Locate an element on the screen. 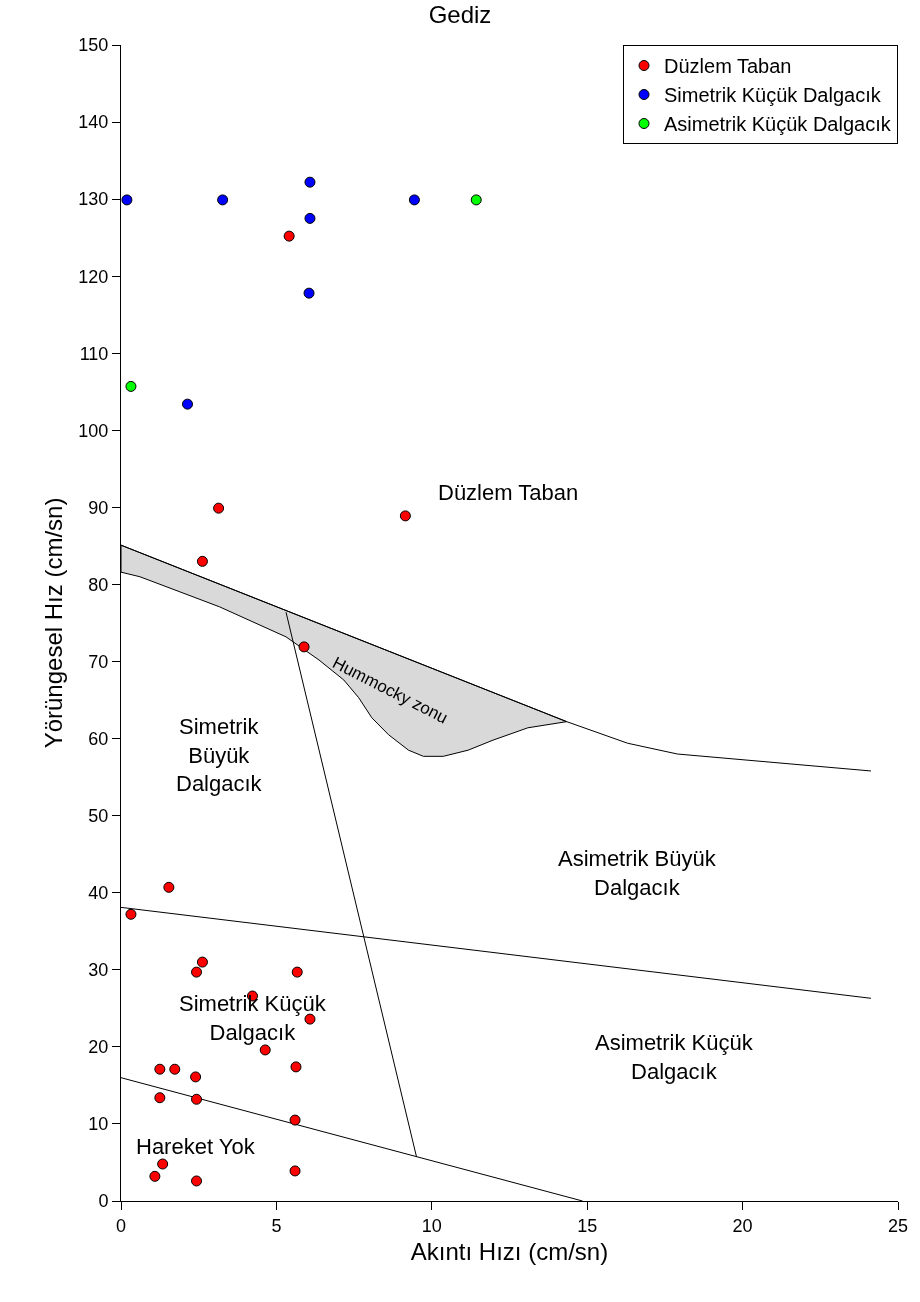 This screenshot has height=1302, width=920. y-tick-label: 110 is located at coordinates (94, 353).